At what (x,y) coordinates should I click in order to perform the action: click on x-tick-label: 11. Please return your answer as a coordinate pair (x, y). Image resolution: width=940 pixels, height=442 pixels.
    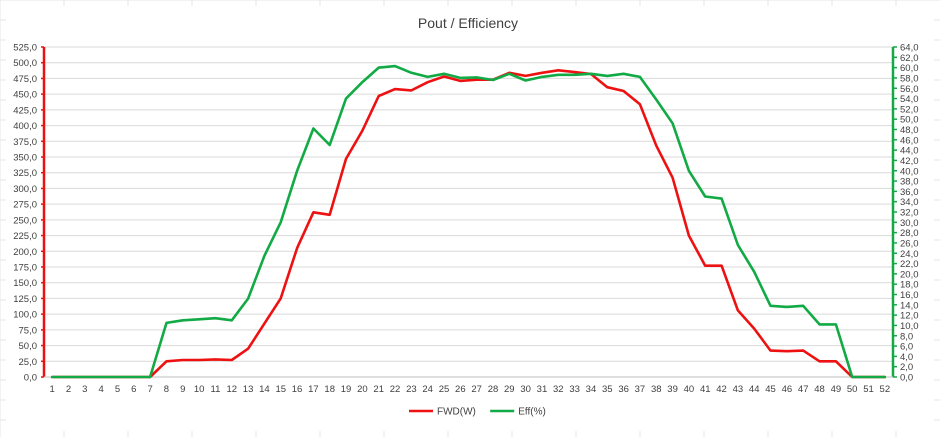
    Looking at the image, I should click on (215, 389).